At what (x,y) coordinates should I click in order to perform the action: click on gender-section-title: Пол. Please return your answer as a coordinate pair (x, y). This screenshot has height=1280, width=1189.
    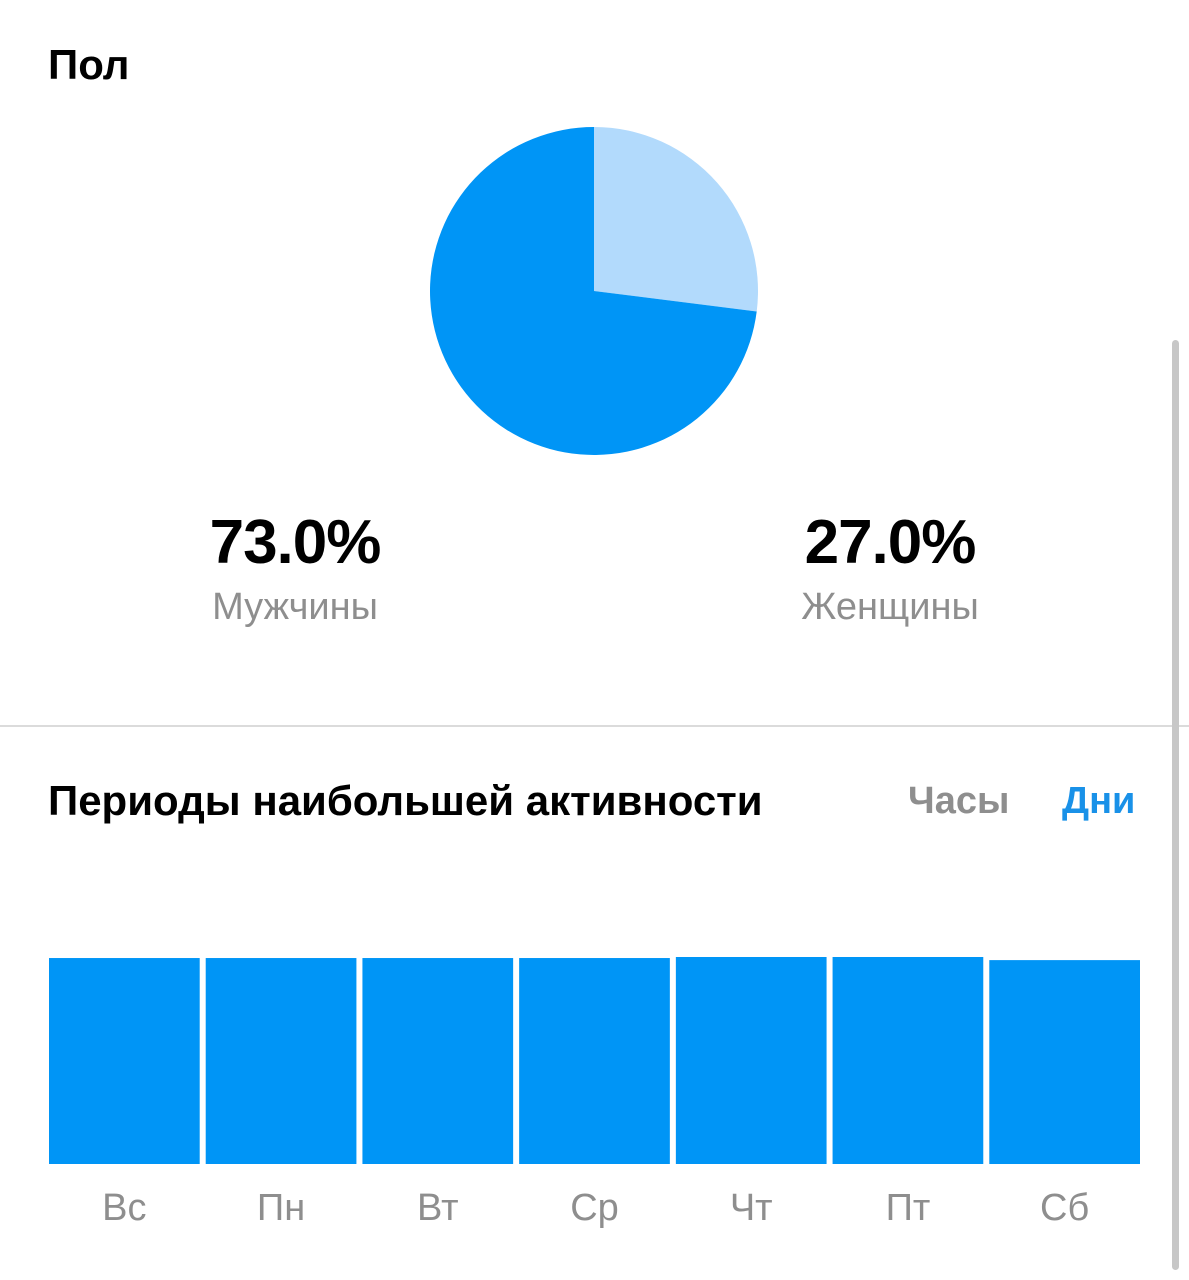
    Looking at the image, I should click on (89, 64).